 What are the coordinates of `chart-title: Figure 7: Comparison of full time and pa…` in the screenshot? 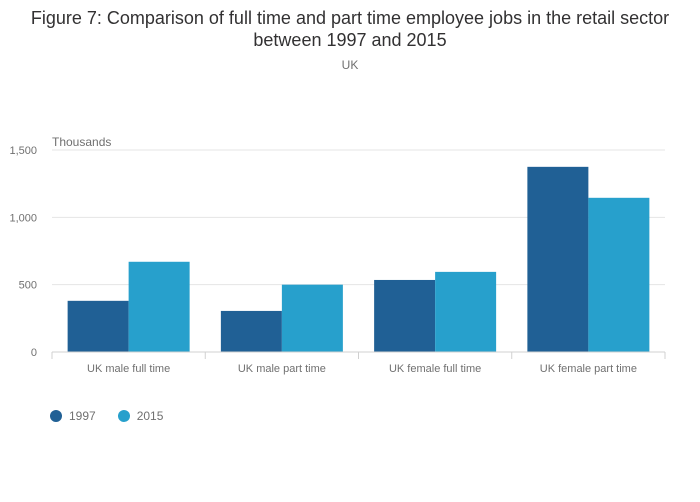 It's located at (350, 29).